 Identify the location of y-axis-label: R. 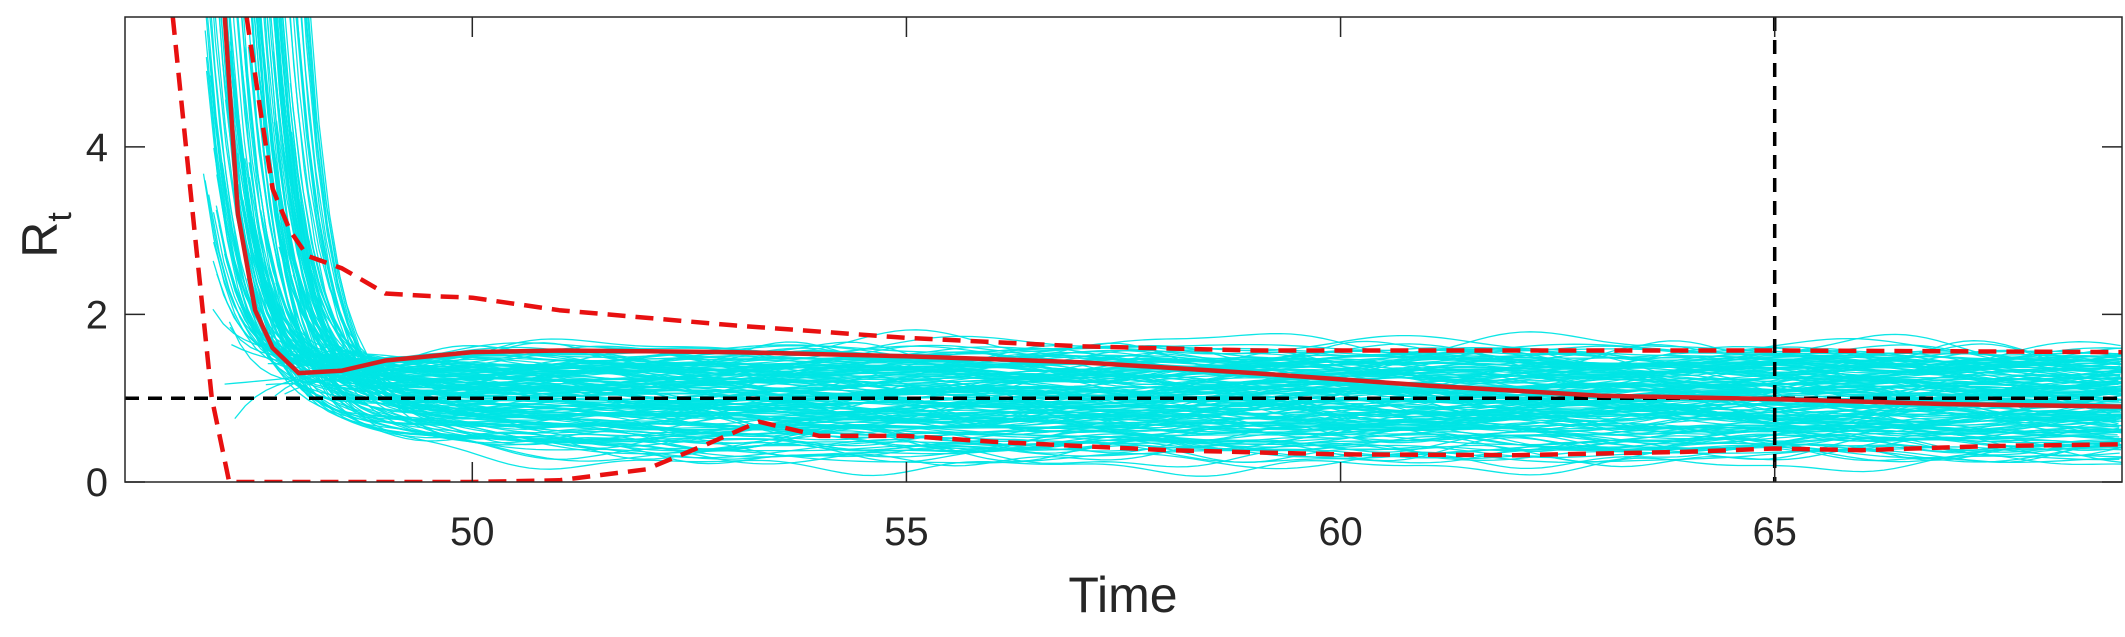
(40, 240).